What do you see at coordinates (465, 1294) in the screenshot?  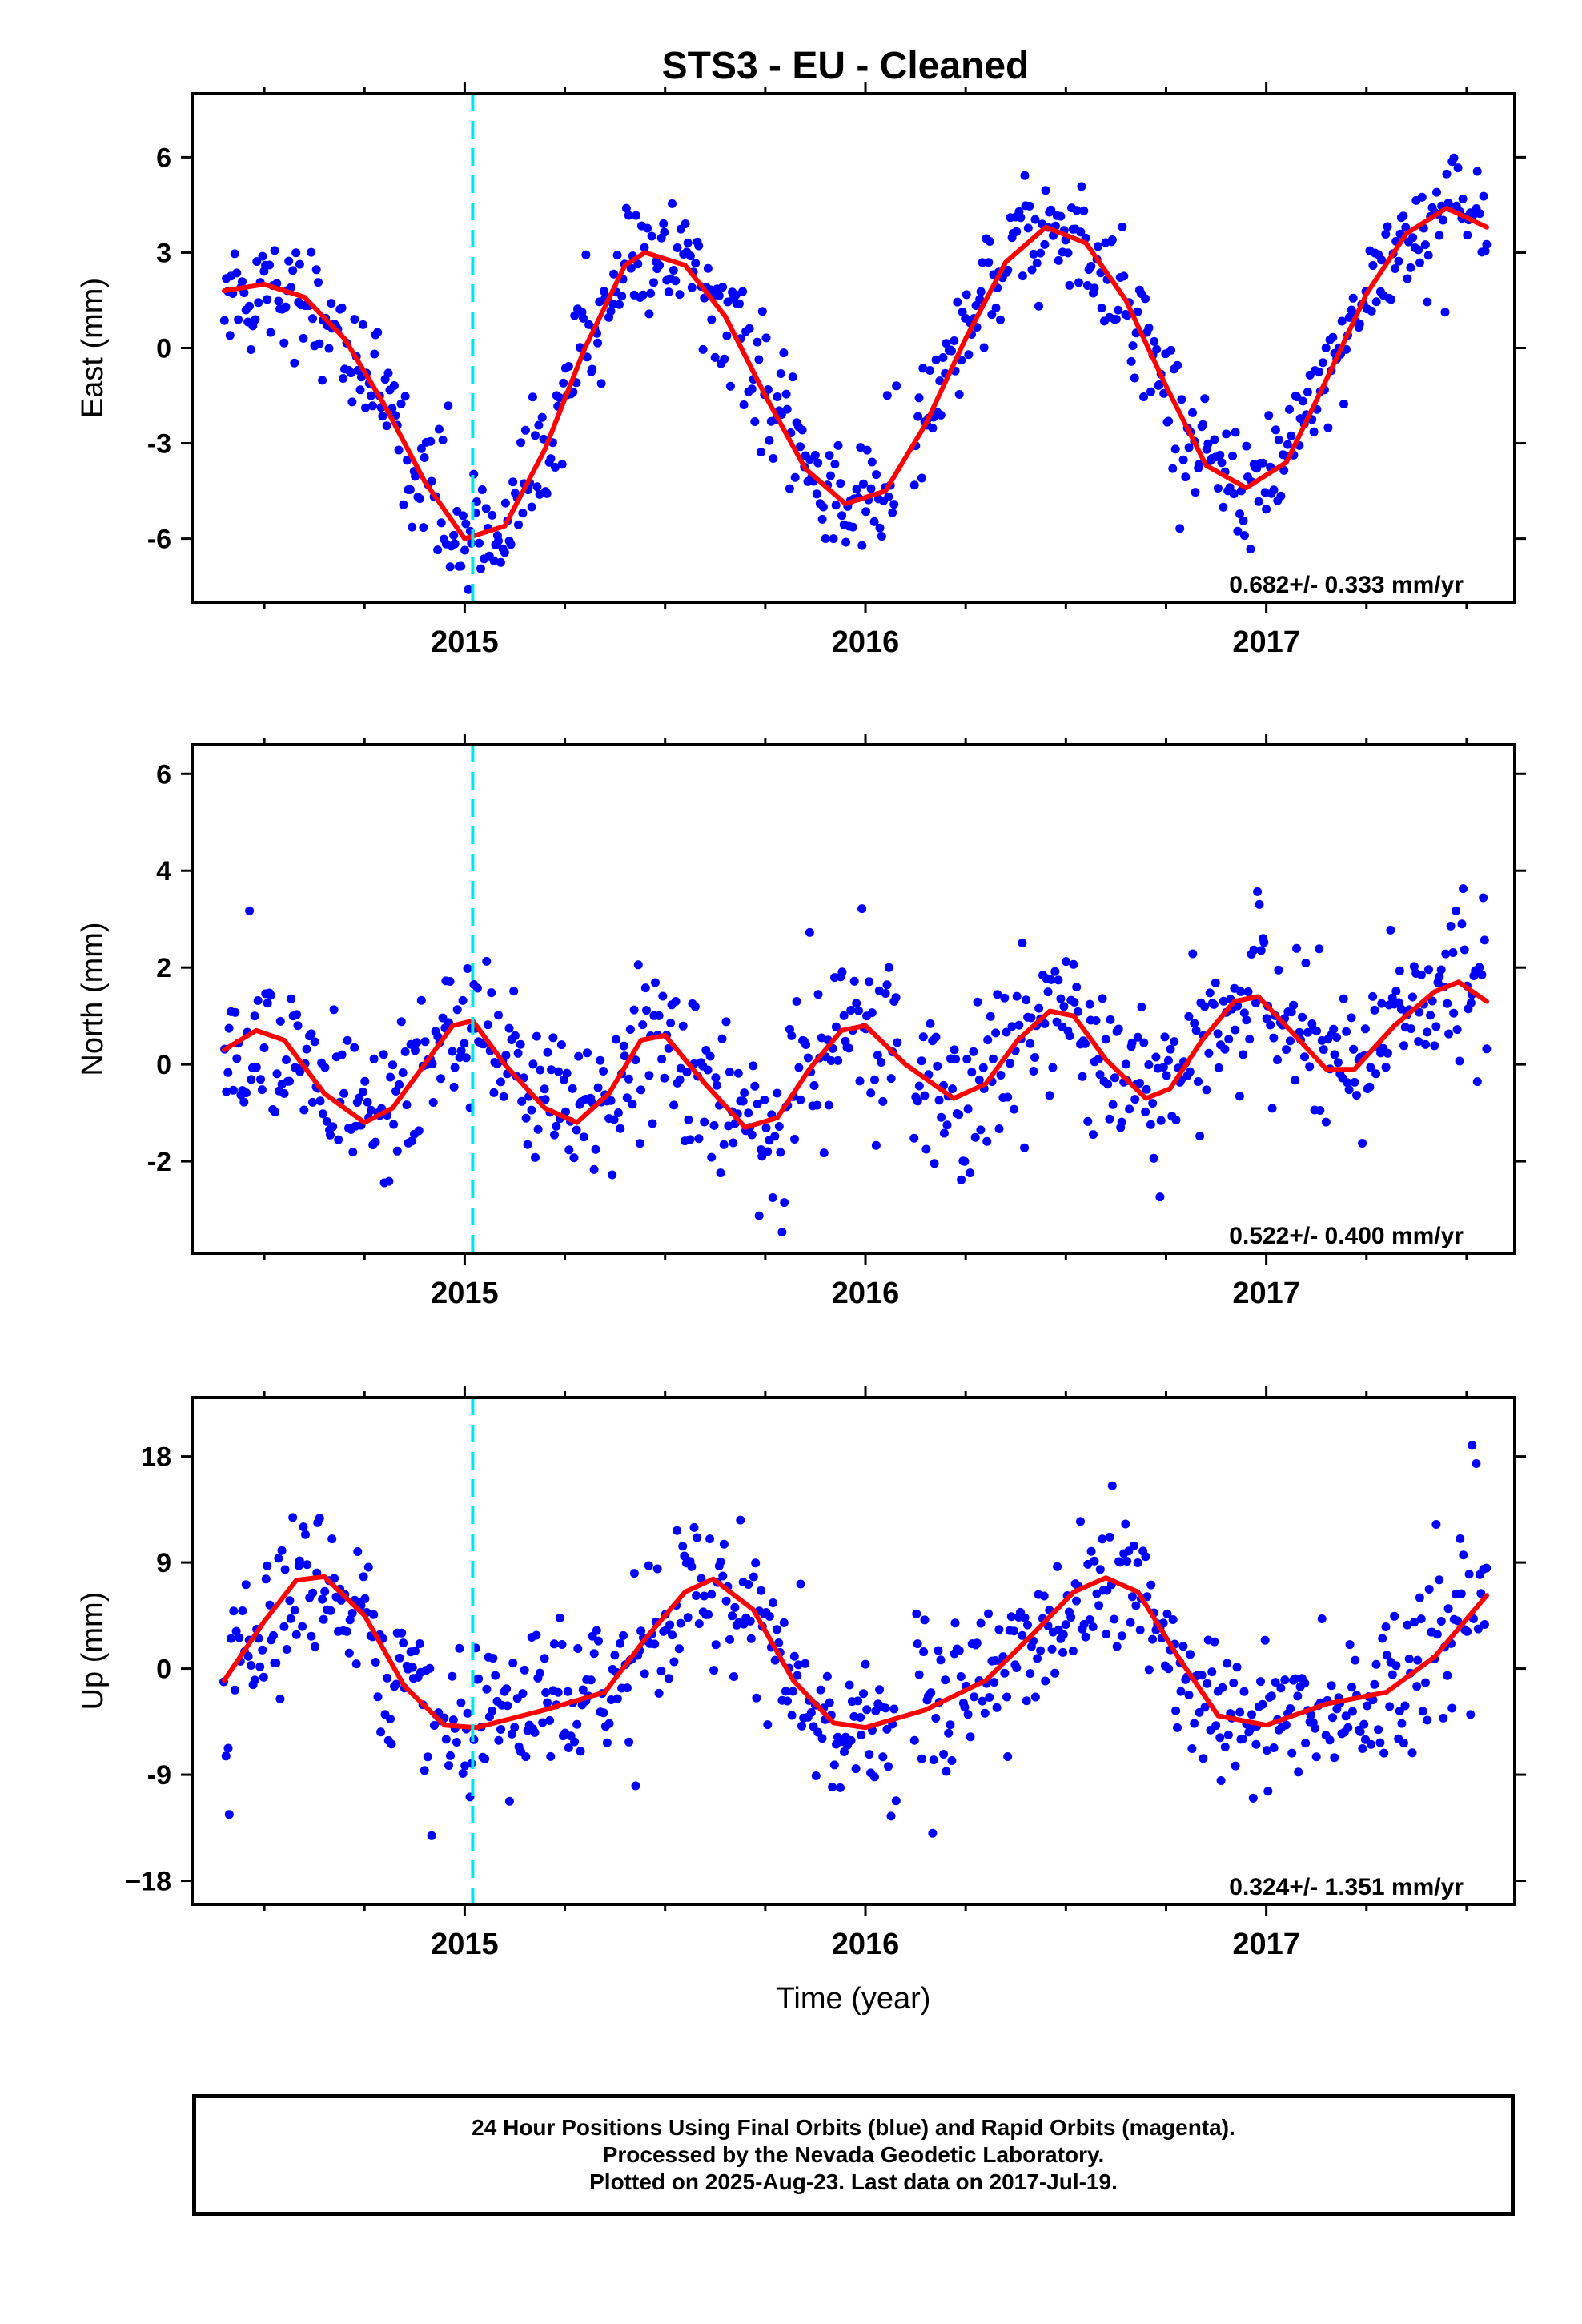 I see `north-xtick-label: 2015` at bounding box center [465, 1294].